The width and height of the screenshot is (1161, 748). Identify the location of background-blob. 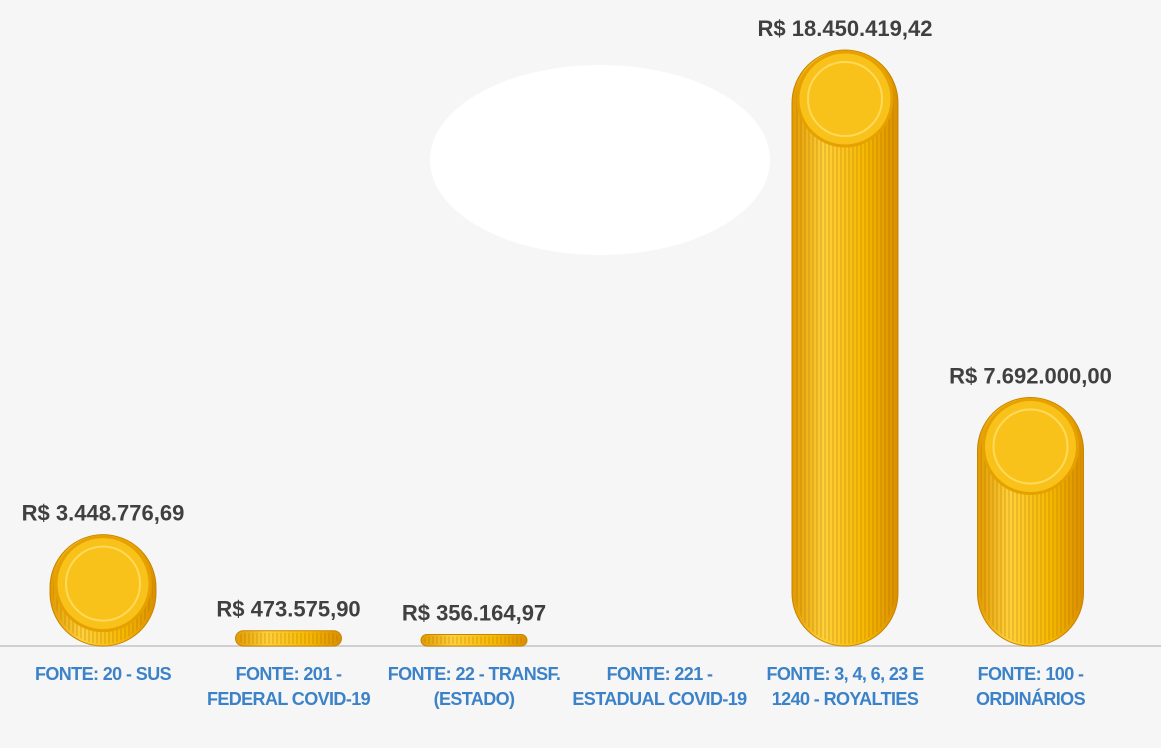
(600, 160).